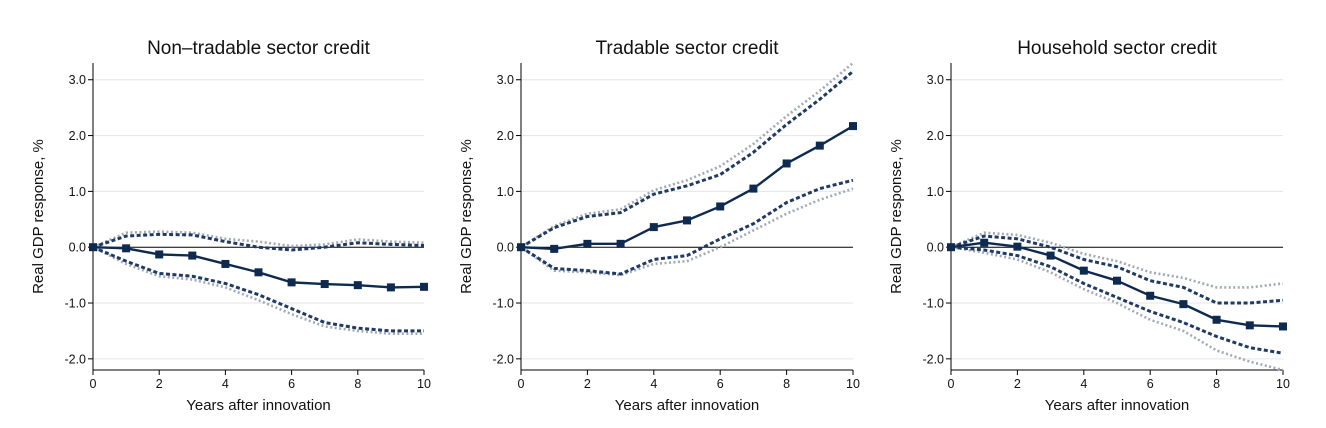 Image resolution: width=1326 pixels, height=428 pixels. What do you see at coordinates (259, 48) in the screenshot?
I see `chart-title: Non–tradable sector credit` at bounding box center [259, 48].